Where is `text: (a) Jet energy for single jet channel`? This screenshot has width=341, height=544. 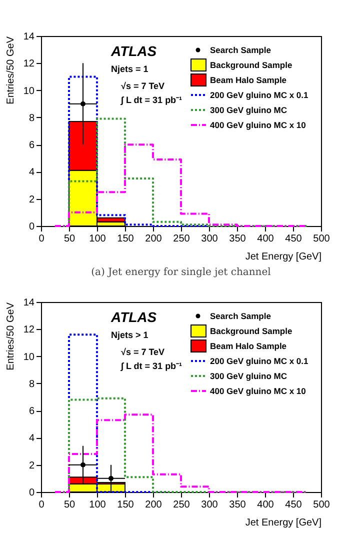 text: (a) Jet energy for single jet channel is located at coordinates (181, 272).